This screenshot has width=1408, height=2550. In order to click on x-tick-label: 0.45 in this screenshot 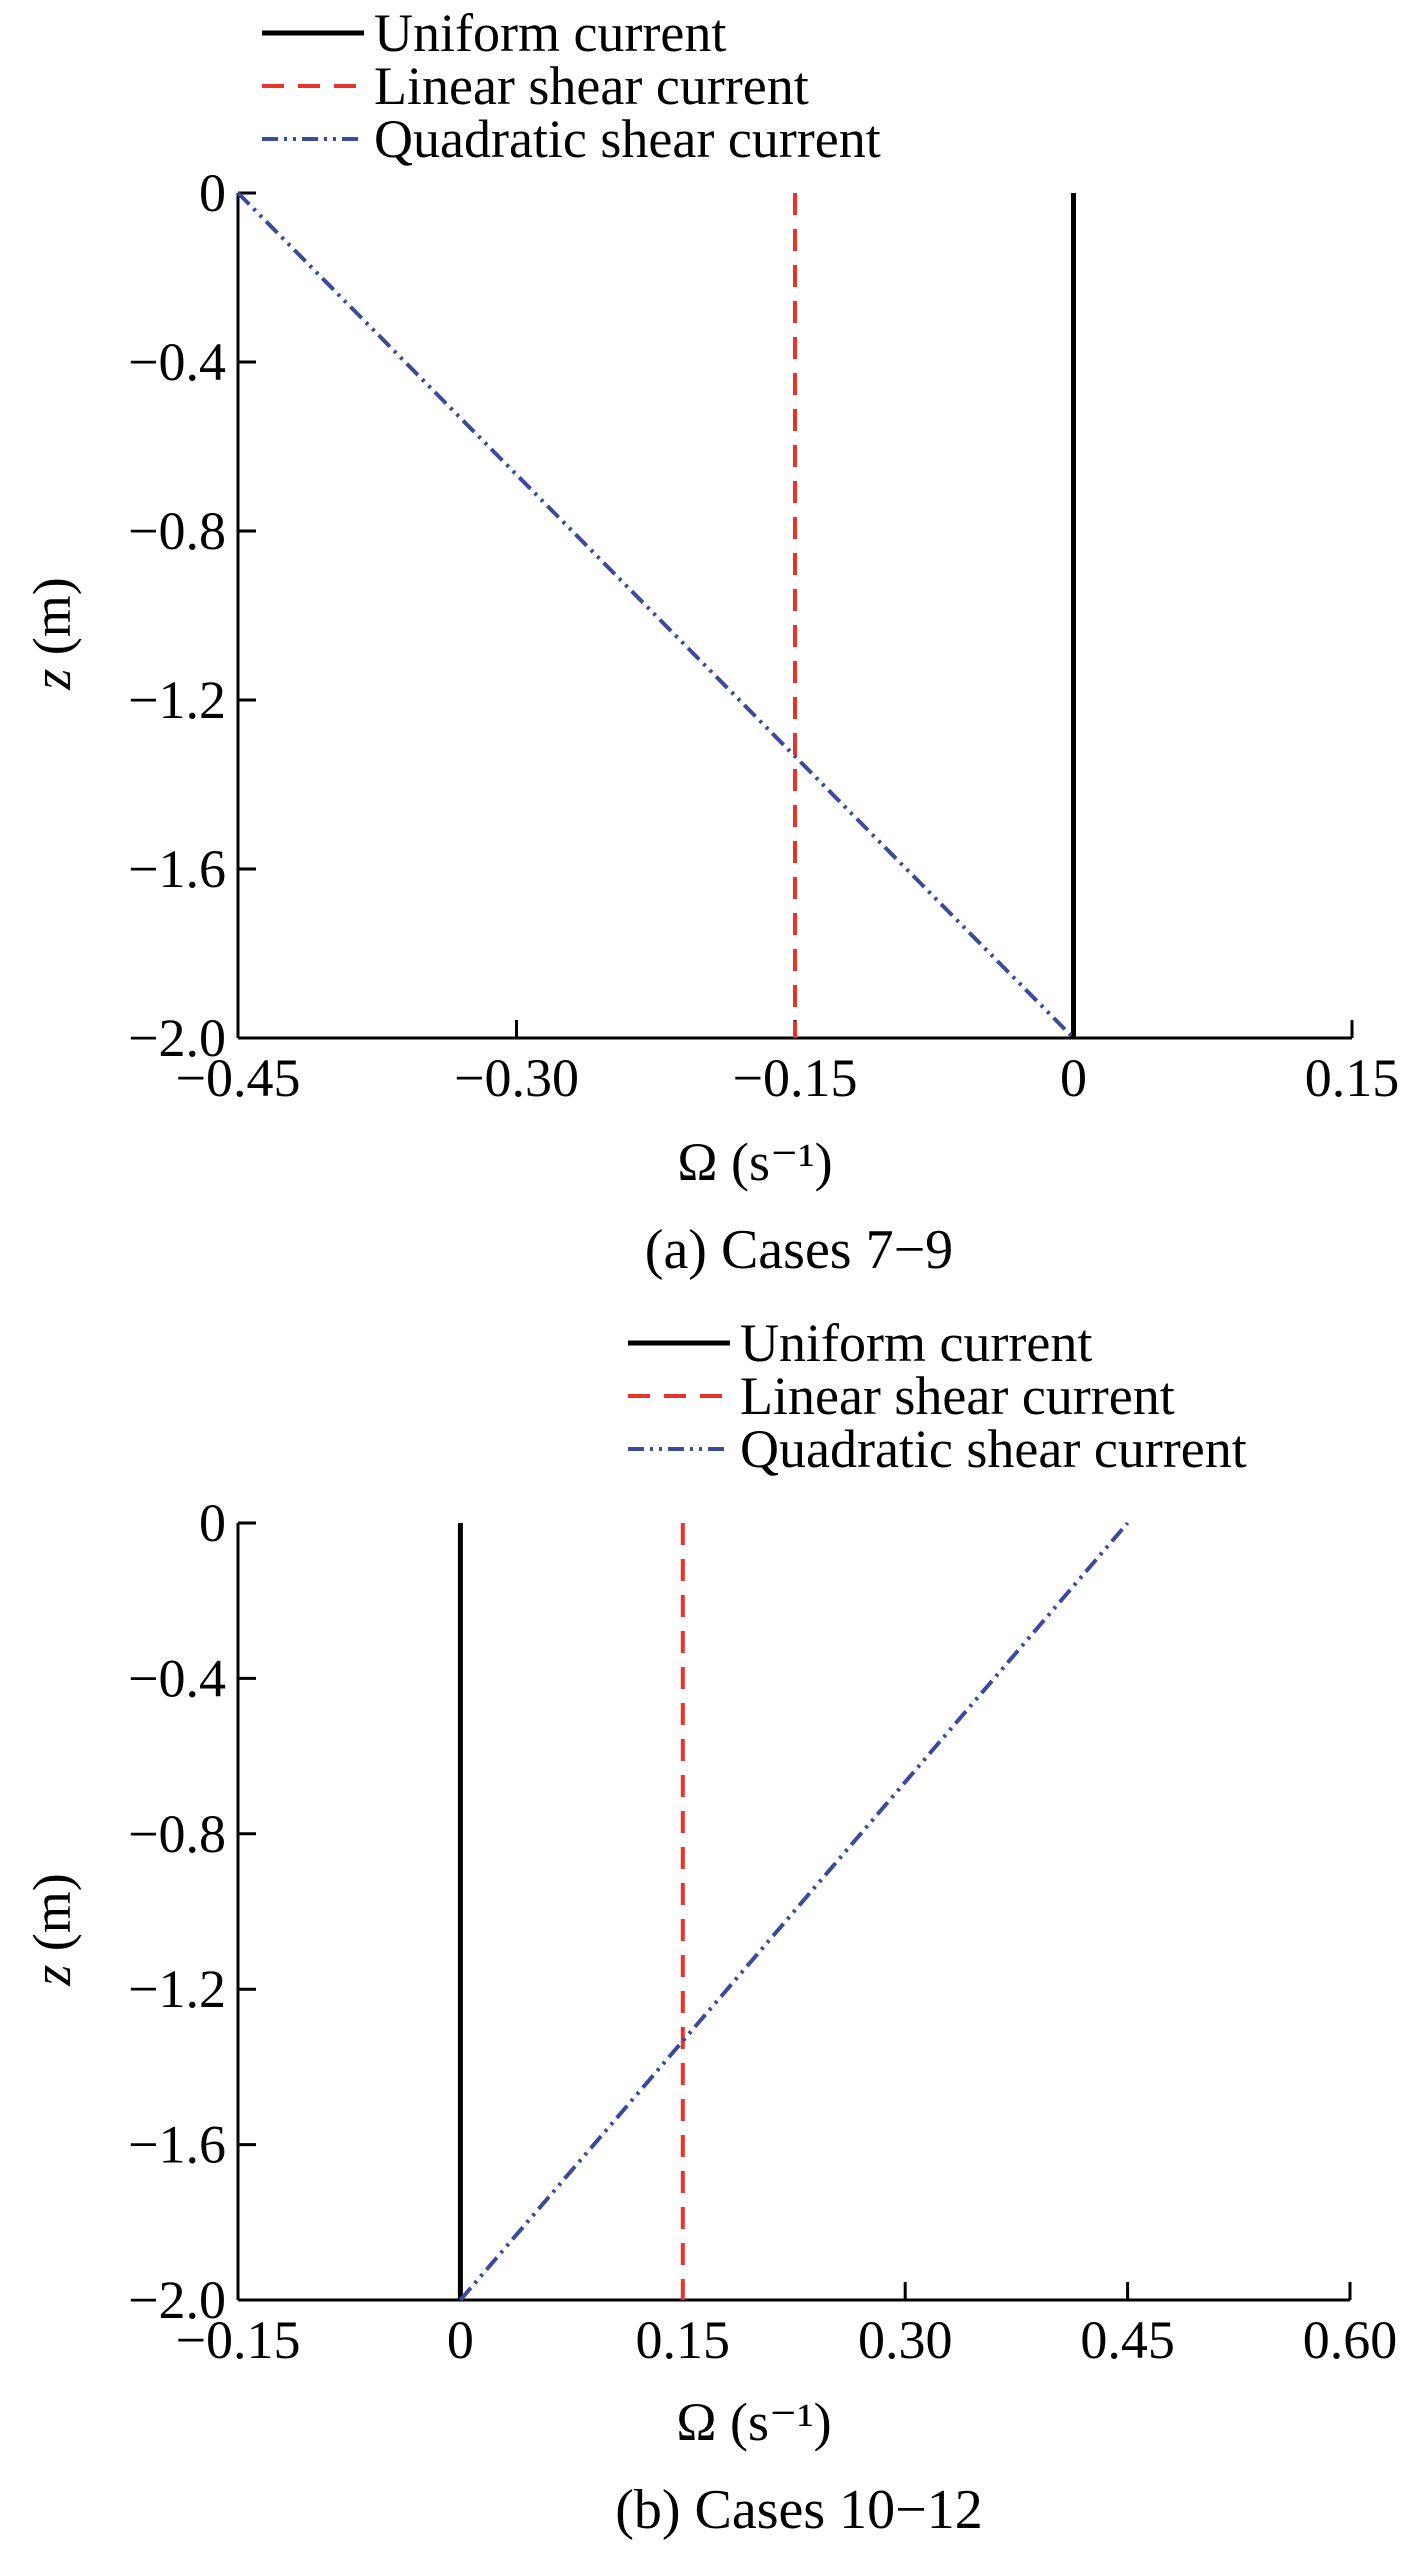, I will do `click(1127, 2340)`.